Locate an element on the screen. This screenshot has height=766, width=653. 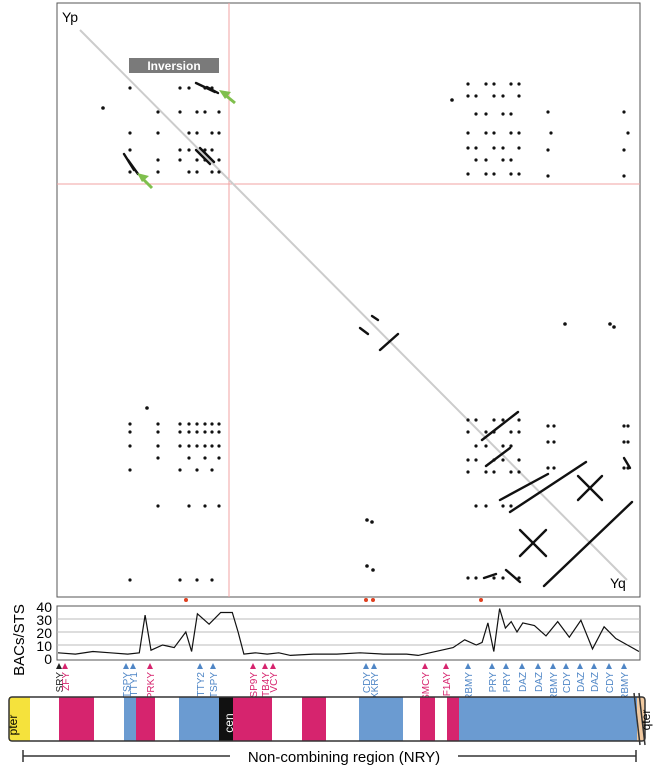
yp-label: Yp is located at coordinates (70, 17).